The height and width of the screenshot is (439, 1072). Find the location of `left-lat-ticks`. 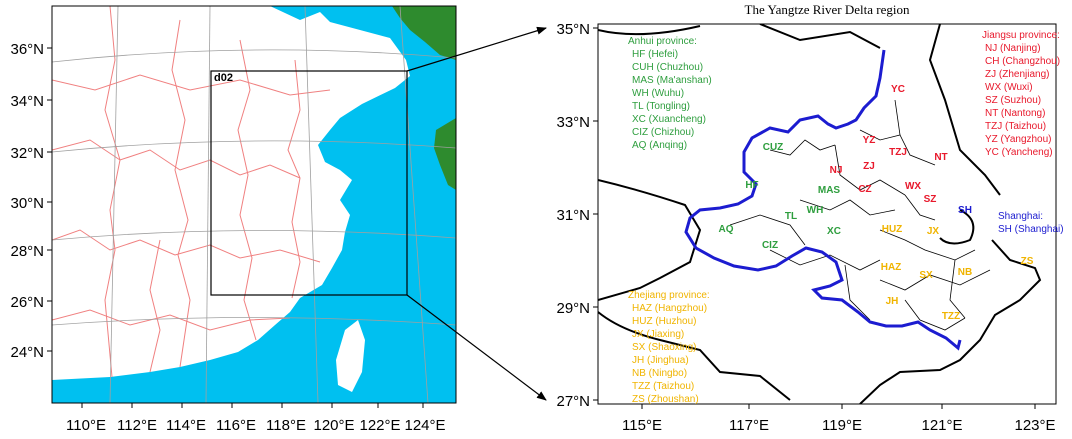

left-lat-ticks is located at coordinates (49, 199).